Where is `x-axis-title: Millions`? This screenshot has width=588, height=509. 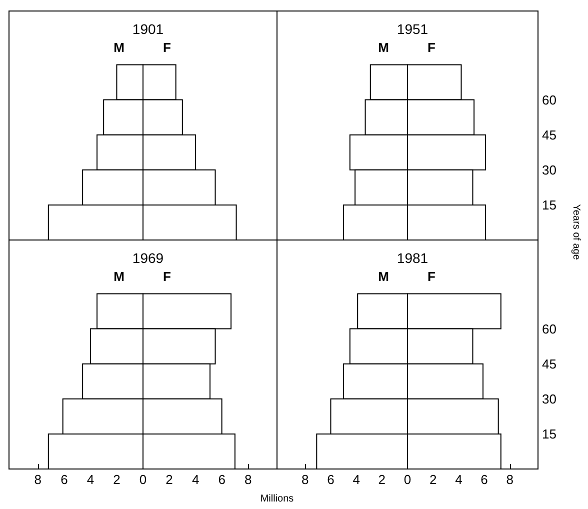
x-axis-title: Millions is located at coordinates (277, 499).